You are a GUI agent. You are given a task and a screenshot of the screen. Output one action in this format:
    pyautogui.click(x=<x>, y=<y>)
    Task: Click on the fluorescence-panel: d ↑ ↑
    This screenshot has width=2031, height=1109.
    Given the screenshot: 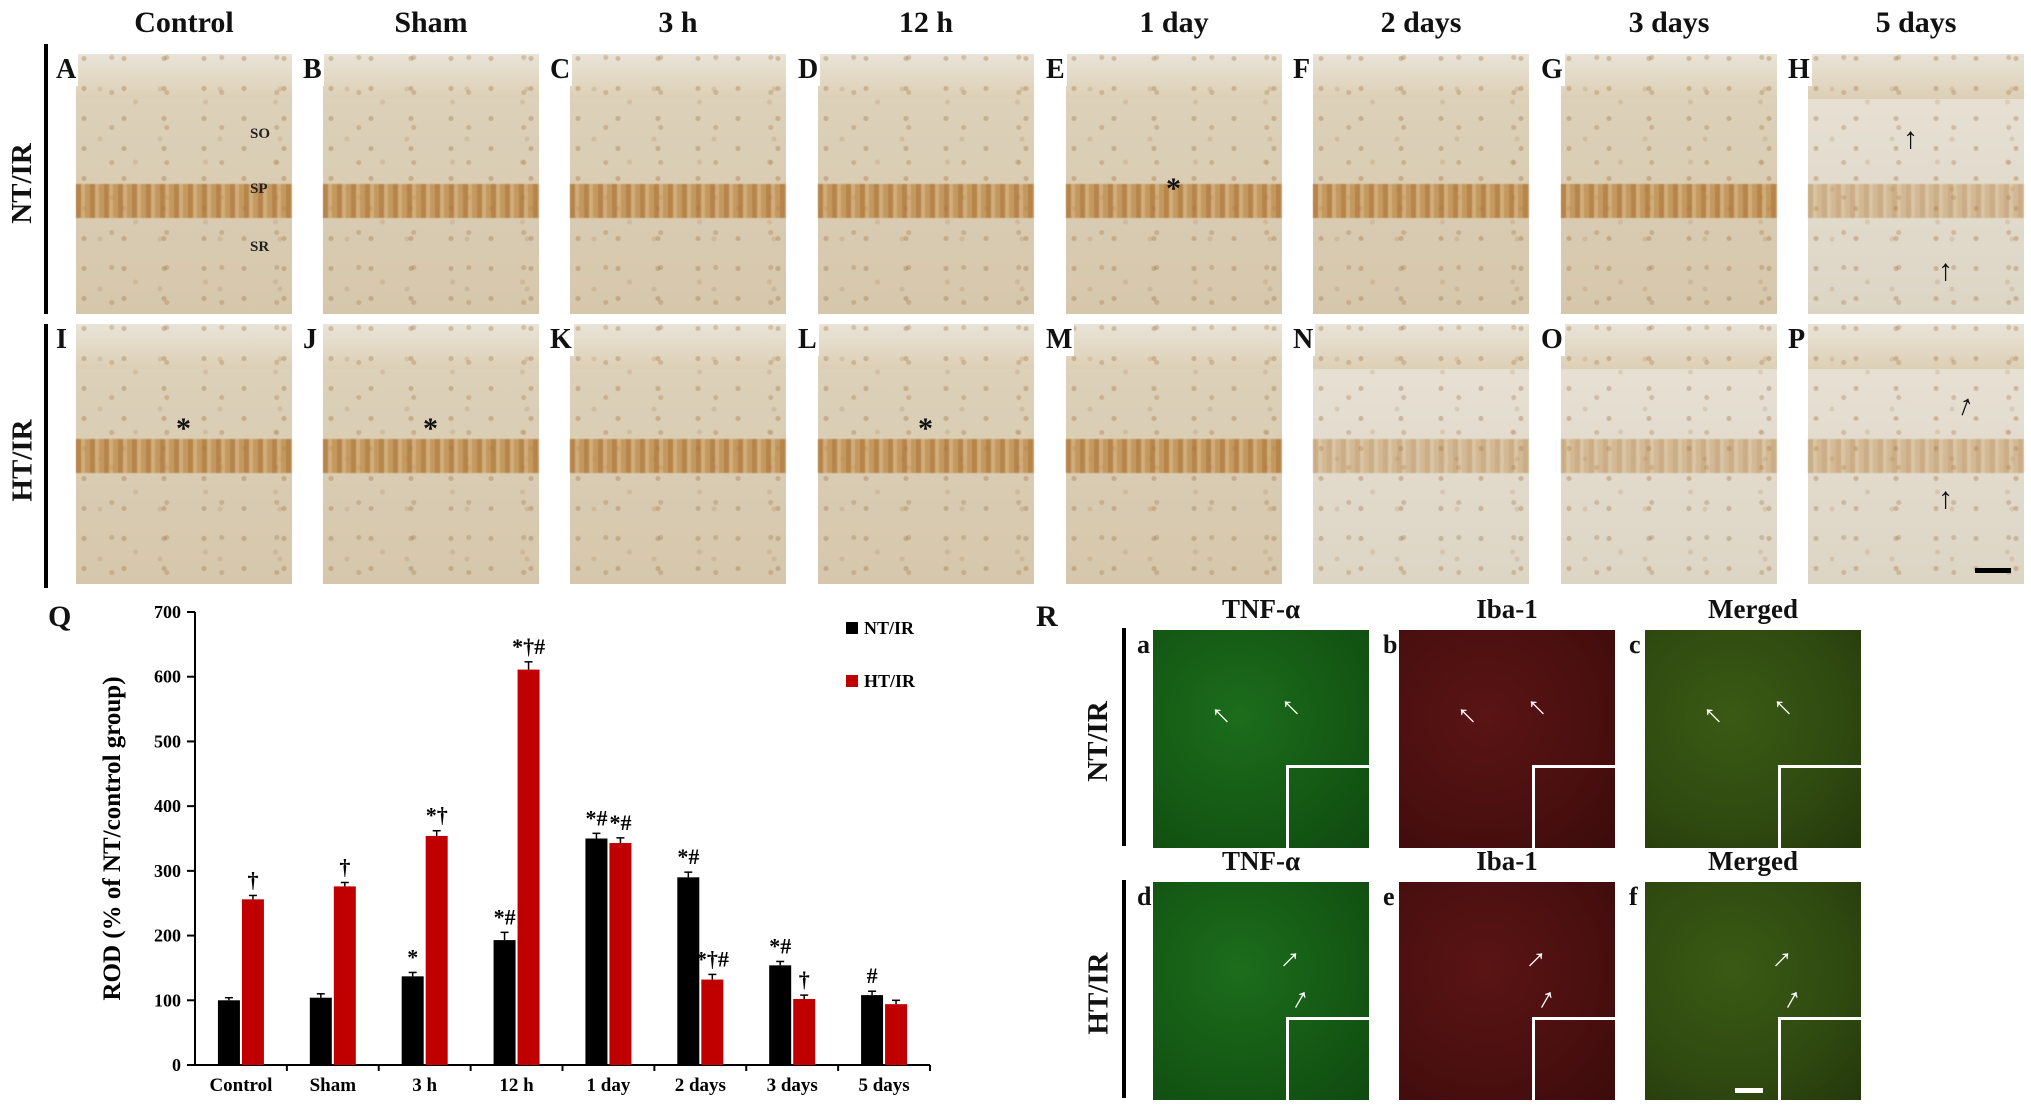 What is the action you would take?
    pyautogui.click(x=1252, y=991)
    